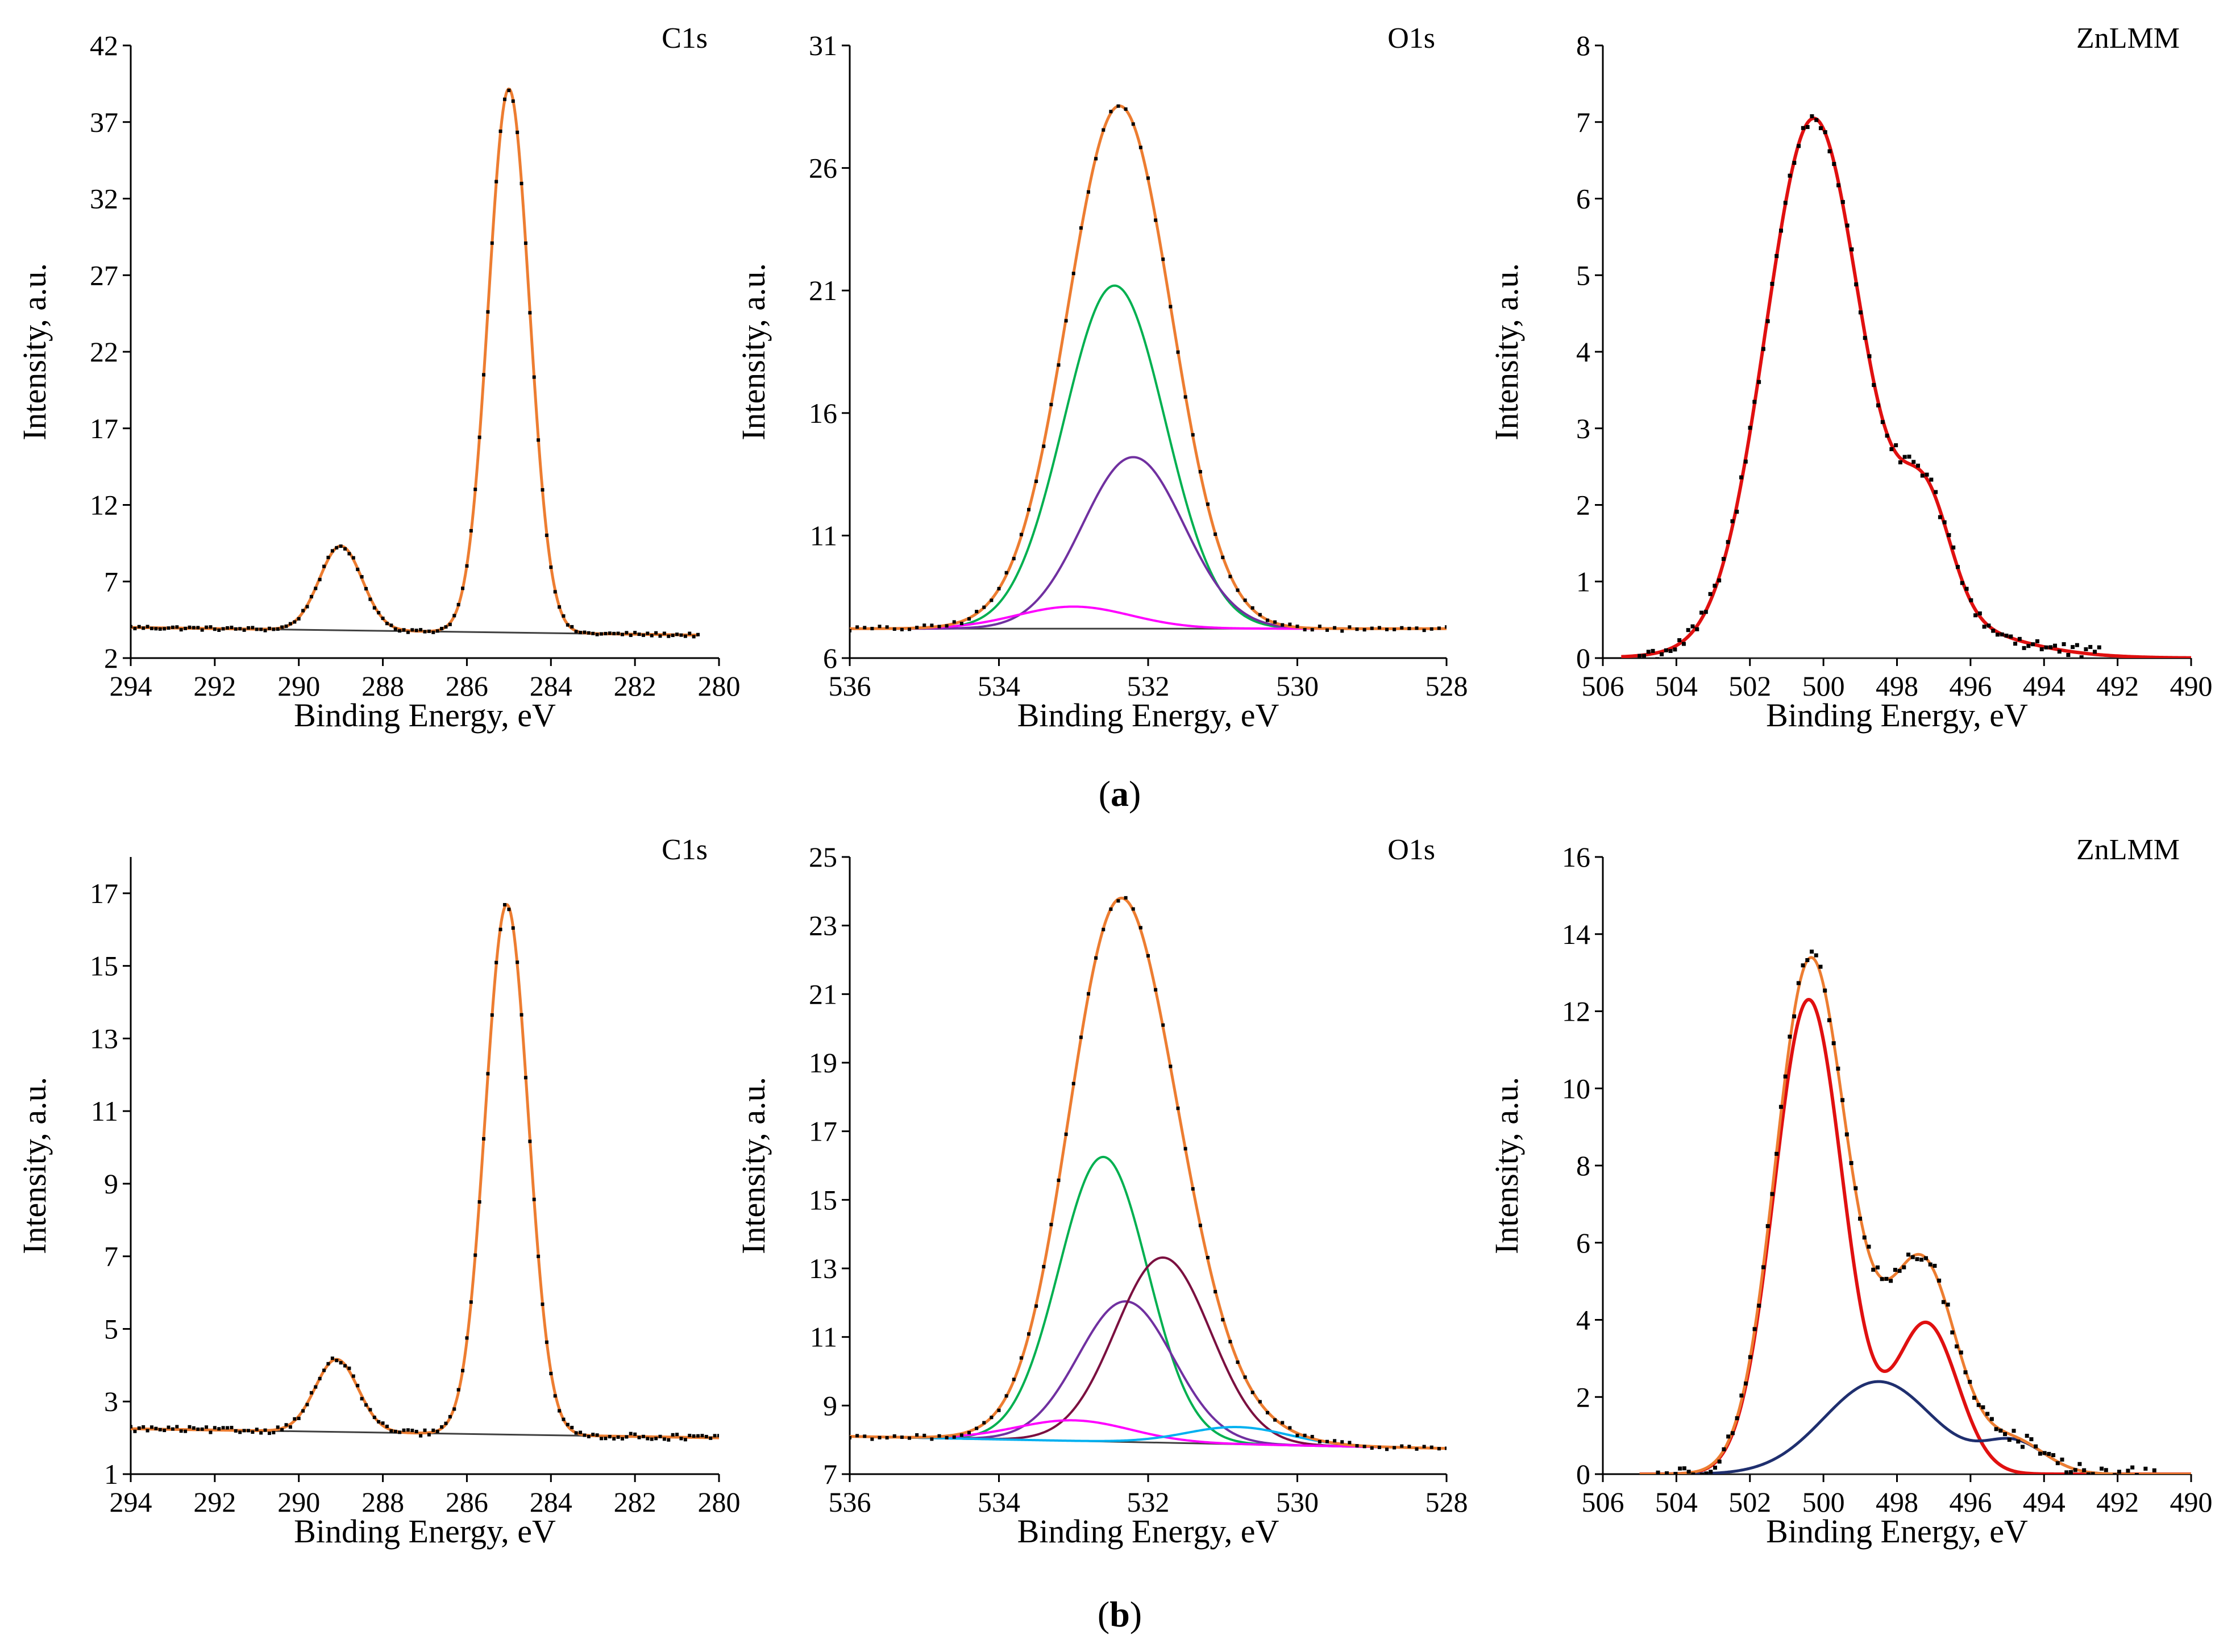 This screenshot has height=1652, width=2240. Describe the element at coordinates (1148, 368) in the screenshot. I see `experimental-points` at that location.